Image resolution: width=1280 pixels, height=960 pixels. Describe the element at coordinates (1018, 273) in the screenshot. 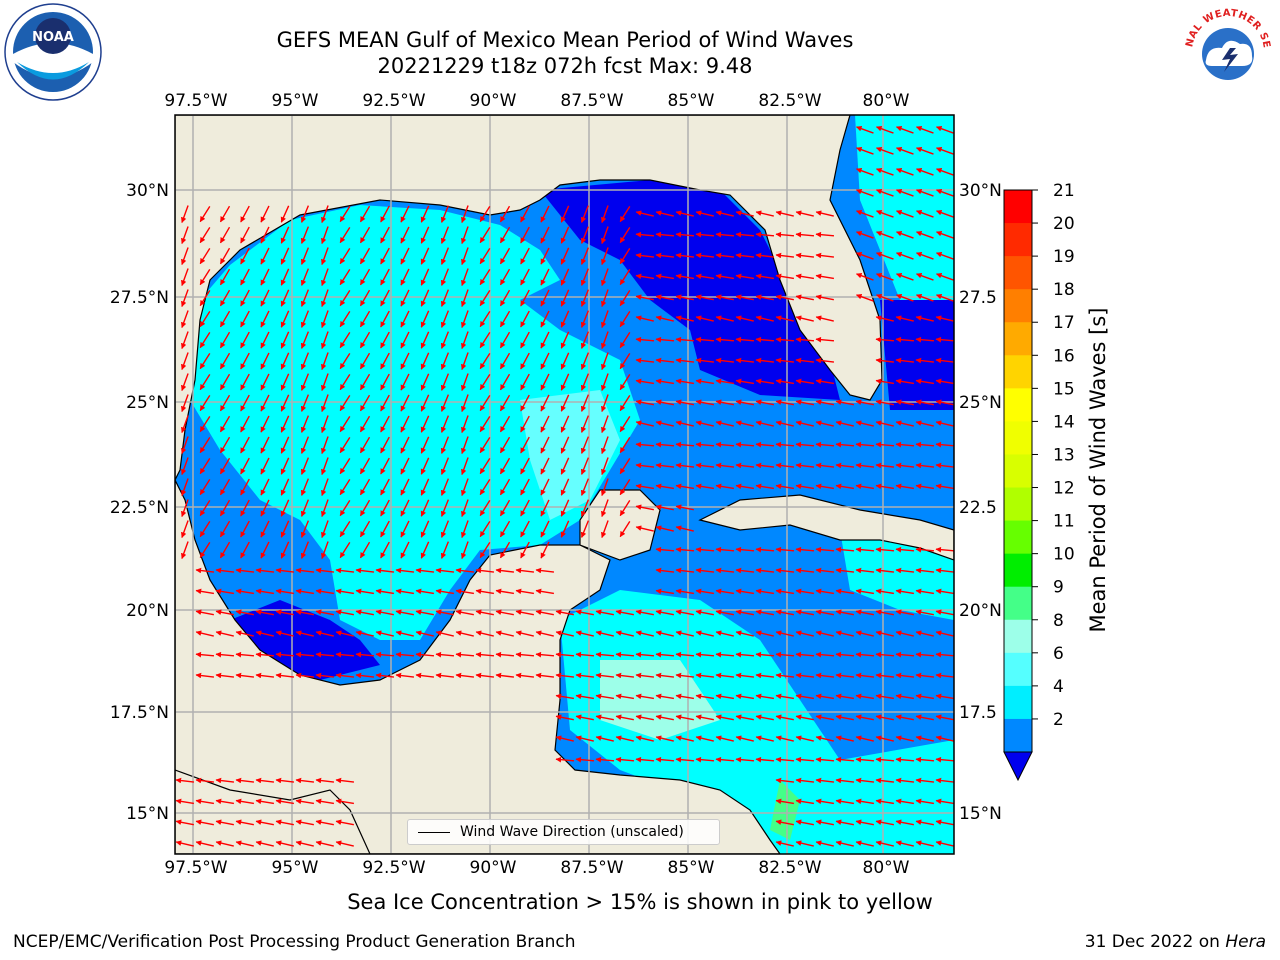

I see `colorbar-band` at that location.